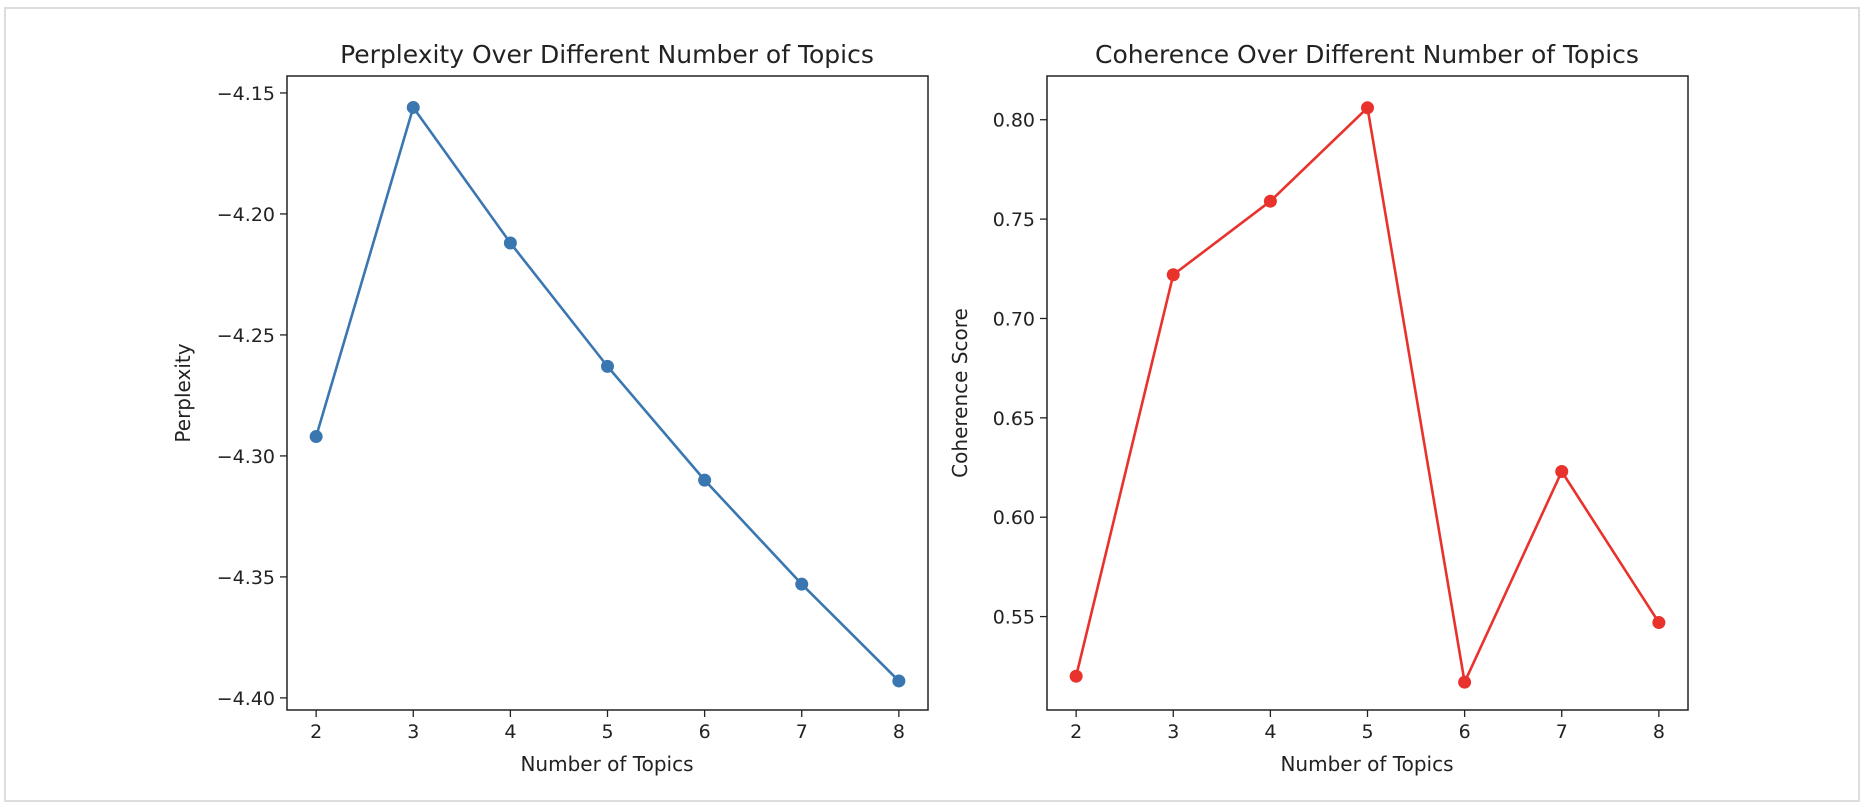 The image size is (1868, 810). Describe the element at coordinates (246, 699) in the screenshot. I see `y-tick-label: −4.40` at that location.